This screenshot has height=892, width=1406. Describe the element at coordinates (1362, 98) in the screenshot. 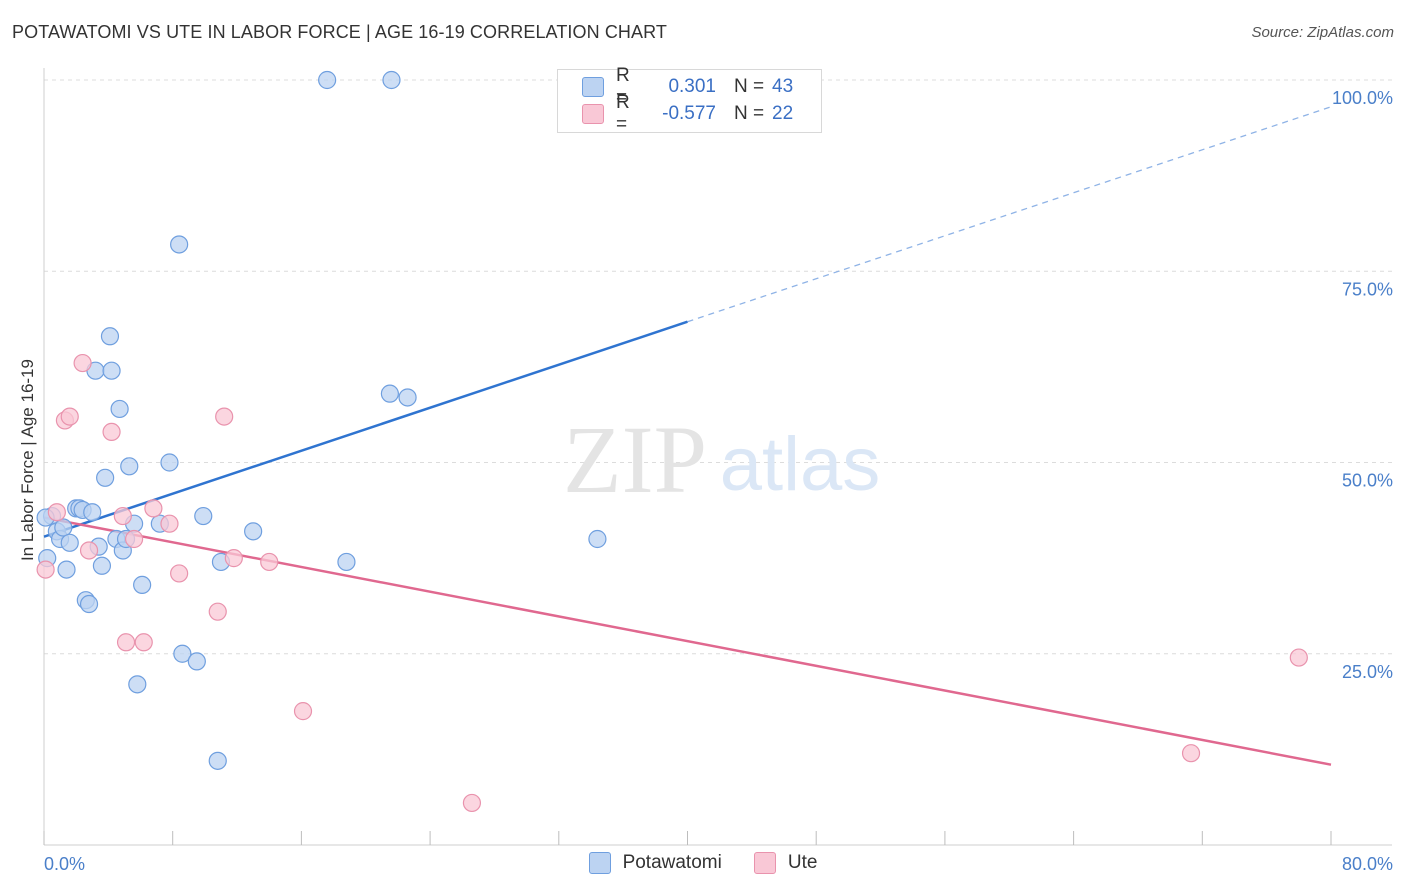

I see `y-tick-label-3: 100.0%` at that location.